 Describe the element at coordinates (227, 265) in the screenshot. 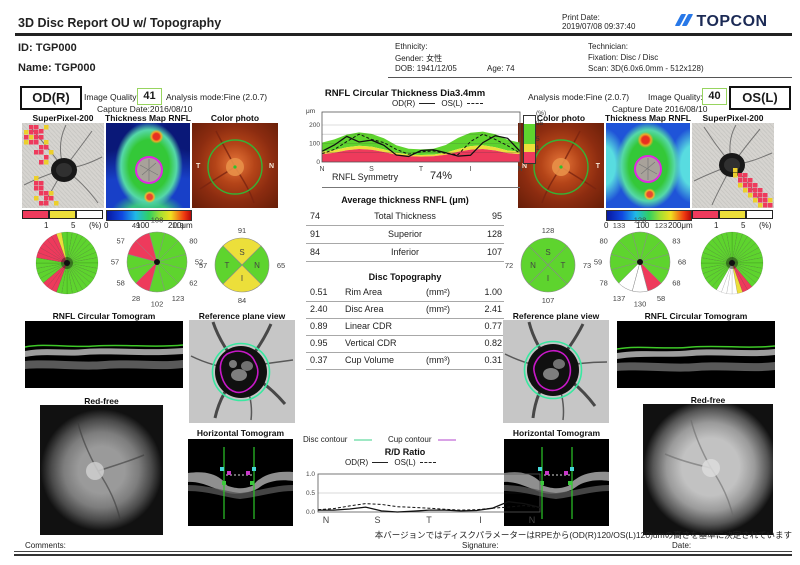

I see `quadrant-letter: T` at that location.